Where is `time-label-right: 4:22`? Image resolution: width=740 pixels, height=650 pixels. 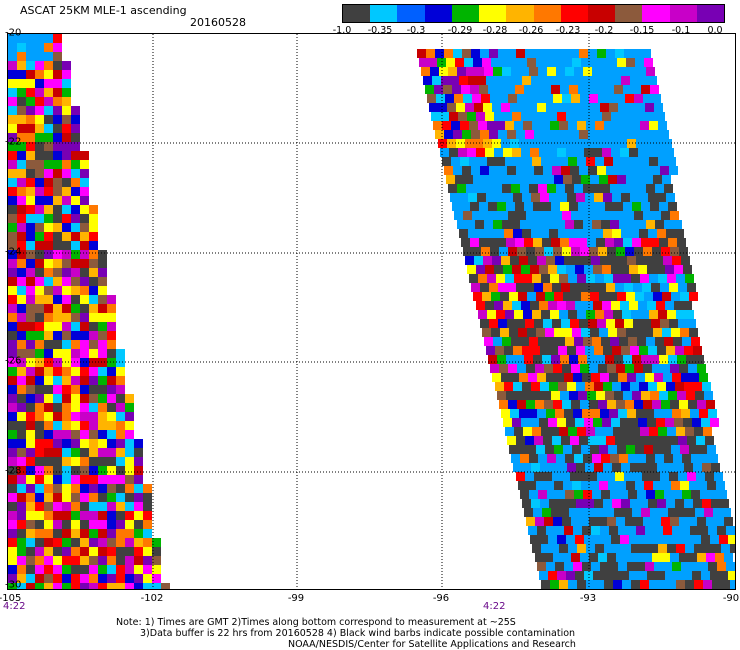 time-label-right: 4:22 is located at coordinates (494, 606).